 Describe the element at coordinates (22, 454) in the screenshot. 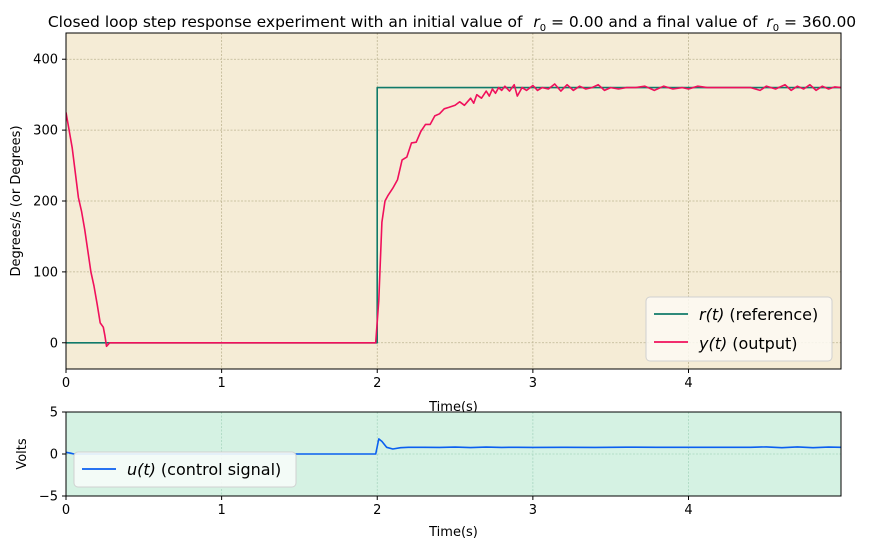

I see `bottom-y-axis-label: Volts` at that location.